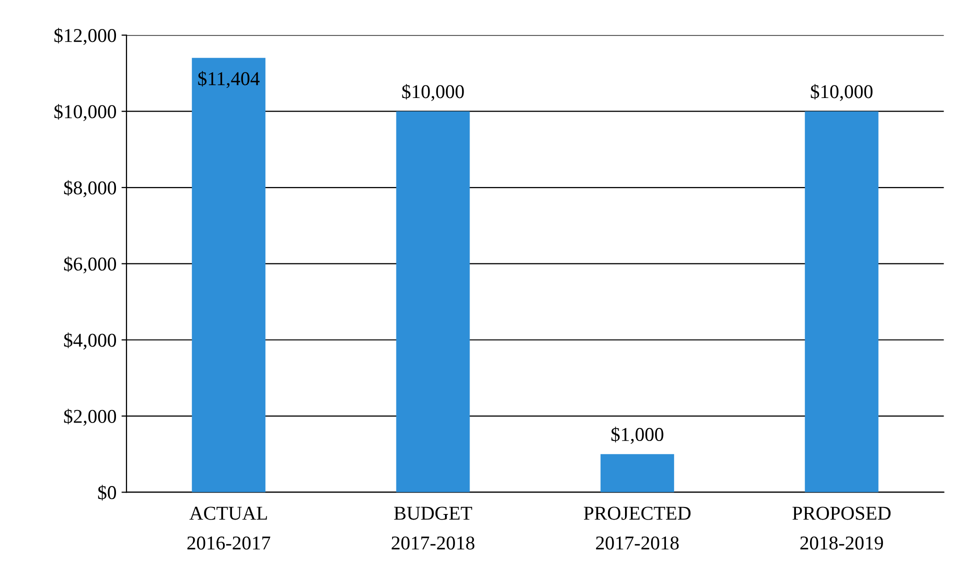 This screenshot has width=973, height=586. What do you see at coordinates (433, 528) in the screenshot?
I see `x-tick-label: BUDGET 2017-2018` at bounding box center [433, 528].